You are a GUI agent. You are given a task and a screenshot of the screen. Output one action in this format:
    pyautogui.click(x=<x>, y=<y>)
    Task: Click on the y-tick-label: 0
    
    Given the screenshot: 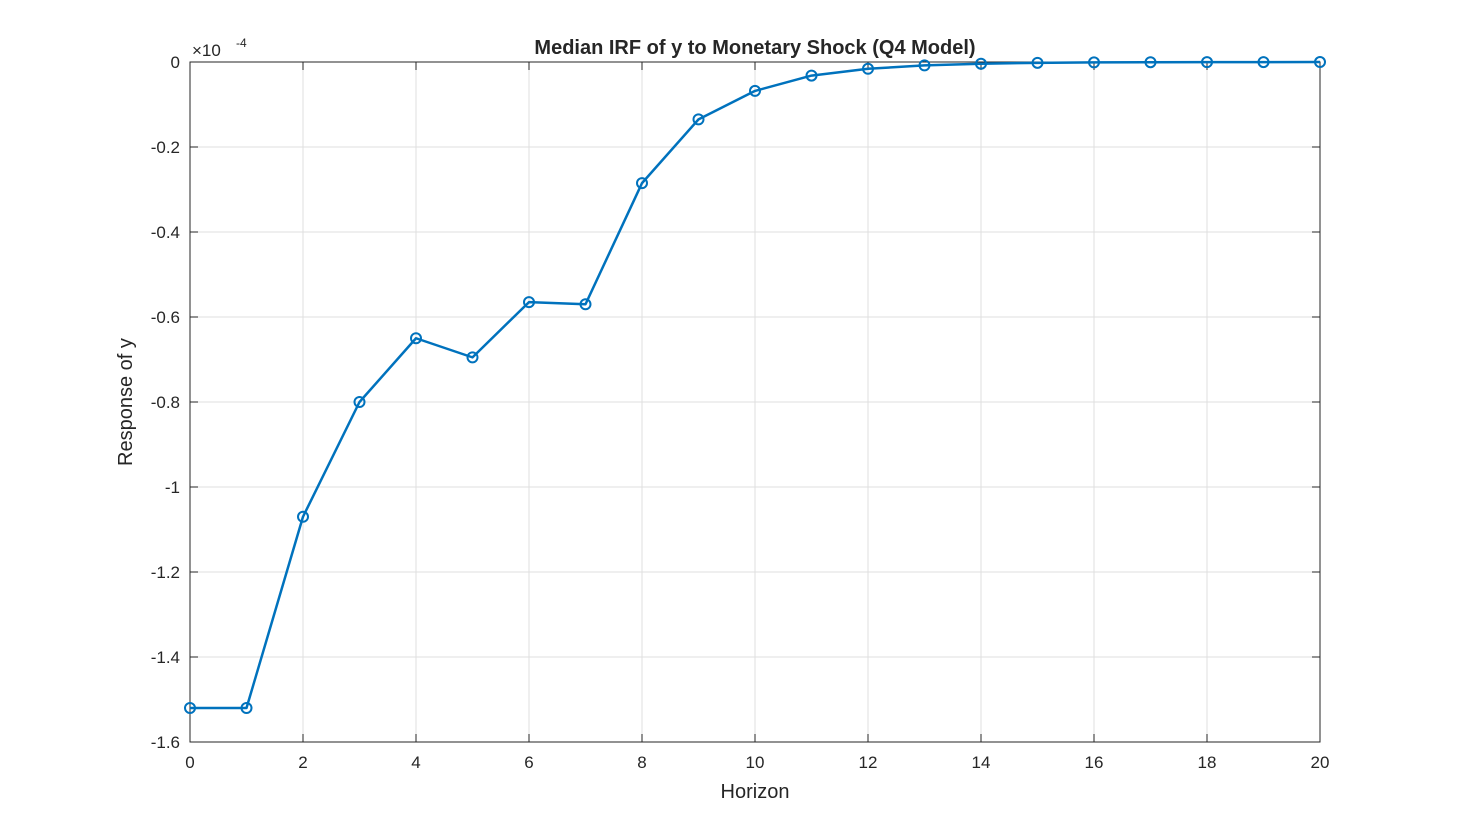 What is the action you would take?
    pyautogui.click(x=175, y=62)
    